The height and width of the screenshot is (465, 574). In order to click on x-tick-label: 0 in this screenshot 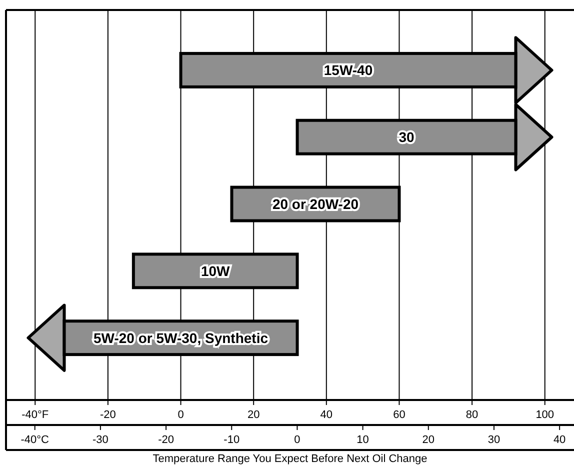, I will do `click(181, 415)`.